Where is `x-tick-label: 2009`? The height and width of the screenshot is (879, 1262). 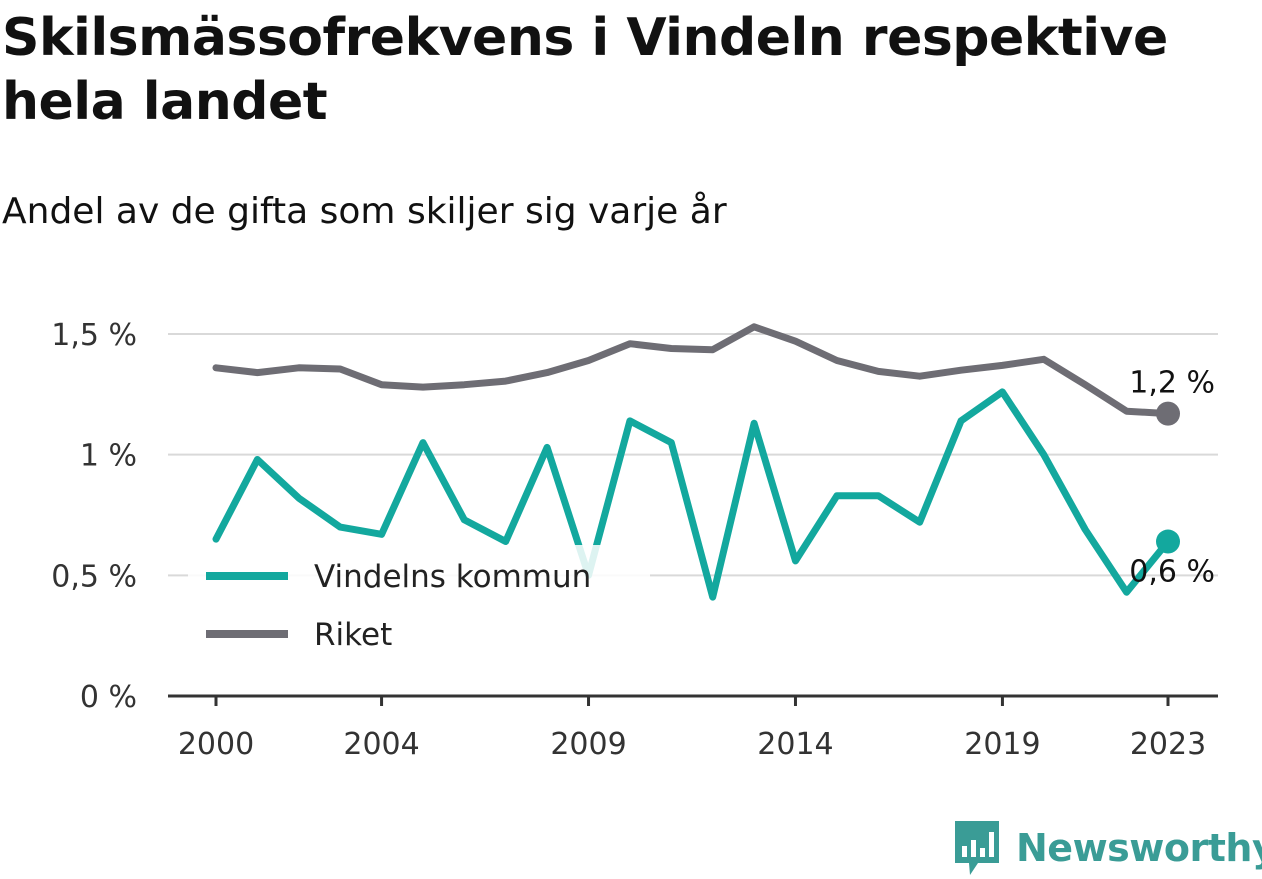
x-tick-label: 2009 is located at coordinates (588, 744).